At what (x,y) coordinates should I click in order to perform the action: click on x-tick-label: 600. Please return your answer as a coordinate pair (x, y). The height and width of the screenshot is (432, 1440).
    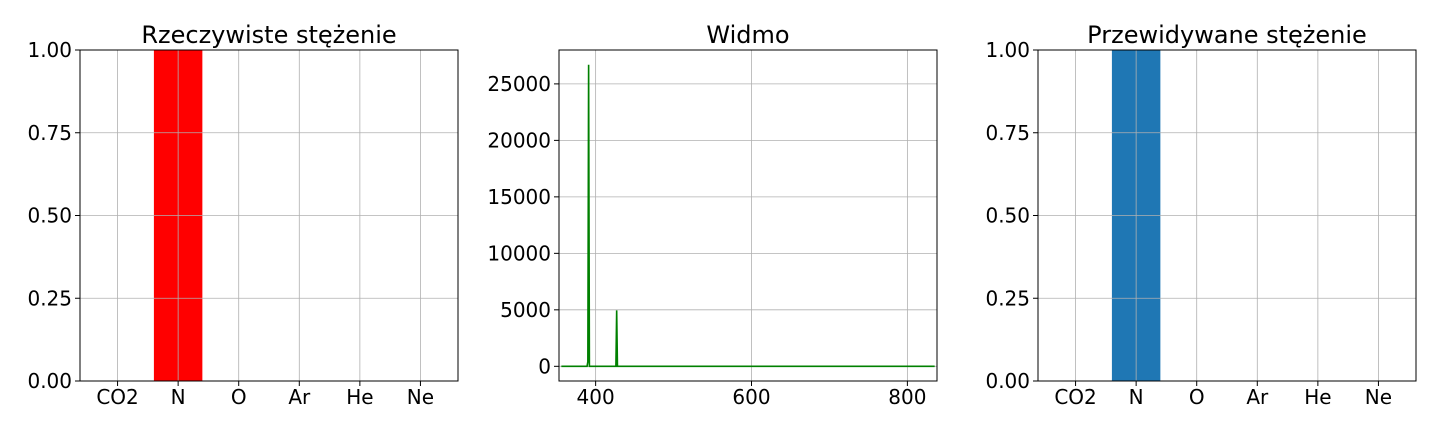
    Looking at the image, I should click on (751, 397).